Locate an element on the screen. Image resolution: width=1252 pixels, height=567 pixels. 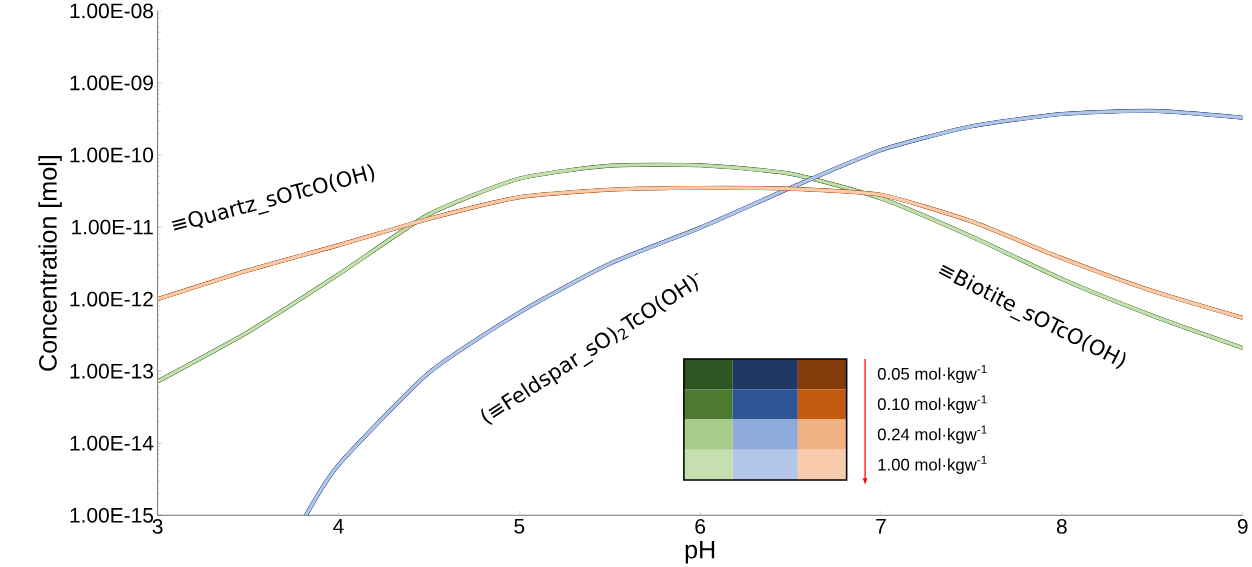
y-tick-label: 1.00E-15 is located at coordinates (112, 515).